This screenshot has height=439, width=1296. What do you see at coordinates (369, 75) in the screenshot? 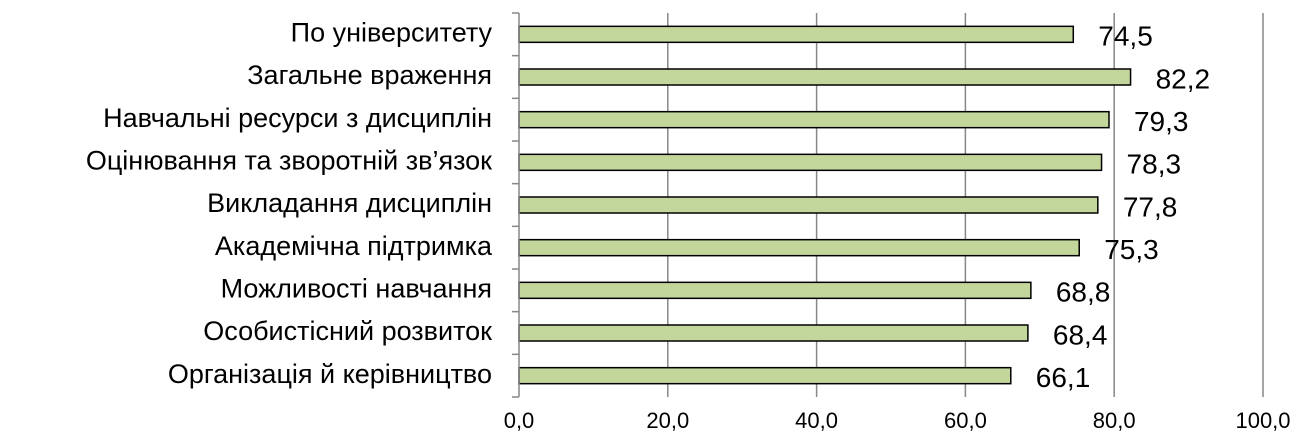
I see `category-label: Загальне враження` at bounding box center [369, 75].